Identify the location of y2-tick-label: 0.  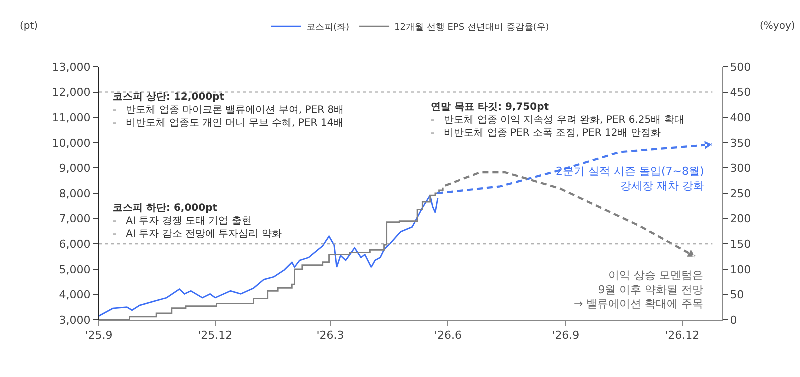
(734, 320).